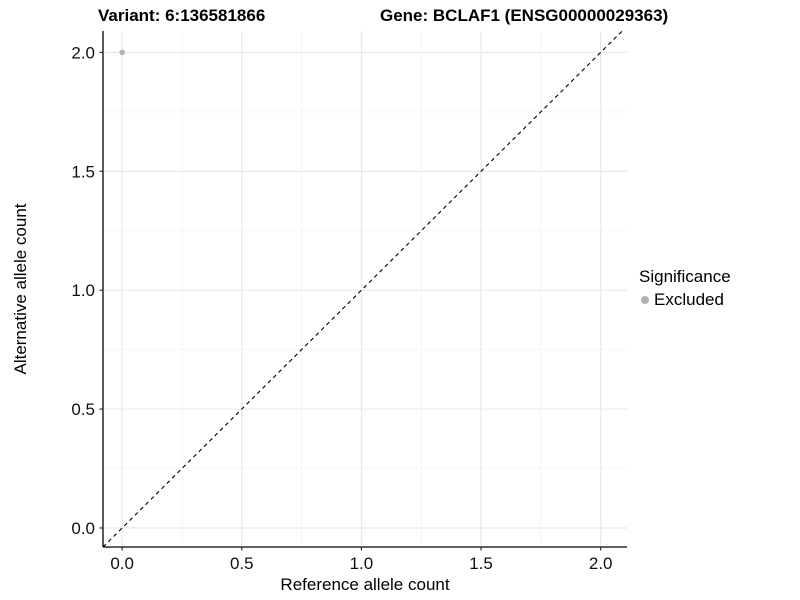 The image size is (800, 600). I want to click on y-tick-label: 0.5, so click(83, 409).